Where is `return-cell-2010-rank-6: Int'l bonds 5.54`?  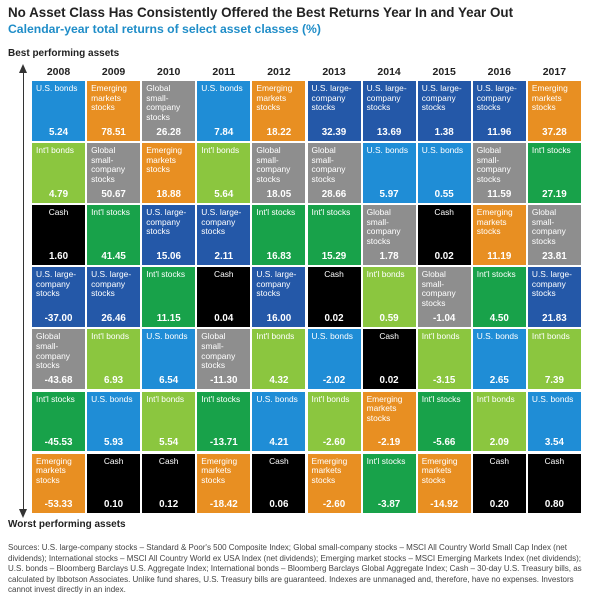
return-cell-2010-rank-6: Int'l bonds 5.54 is located at coordinates (169, 421).